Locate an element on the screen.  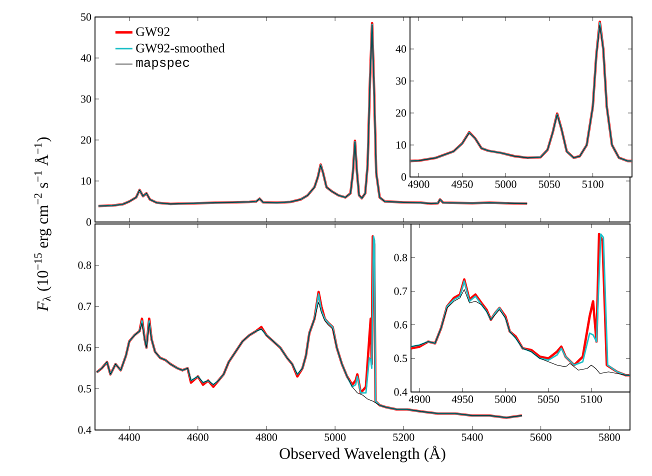
x-tick-label: 5400 is located at coordinates (472, 437).